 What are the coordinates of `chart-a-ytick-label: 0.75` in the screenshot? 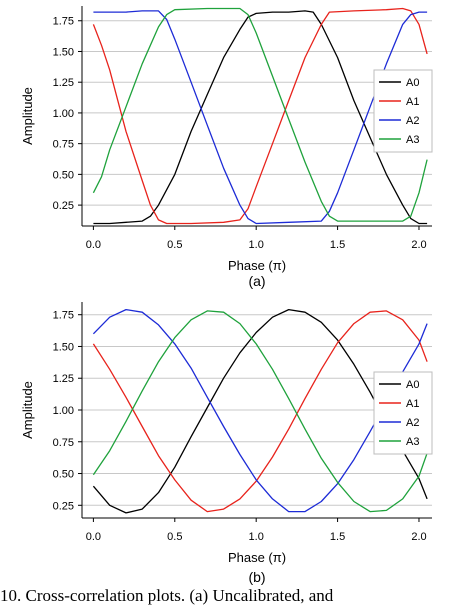 It's located at (63, 145).